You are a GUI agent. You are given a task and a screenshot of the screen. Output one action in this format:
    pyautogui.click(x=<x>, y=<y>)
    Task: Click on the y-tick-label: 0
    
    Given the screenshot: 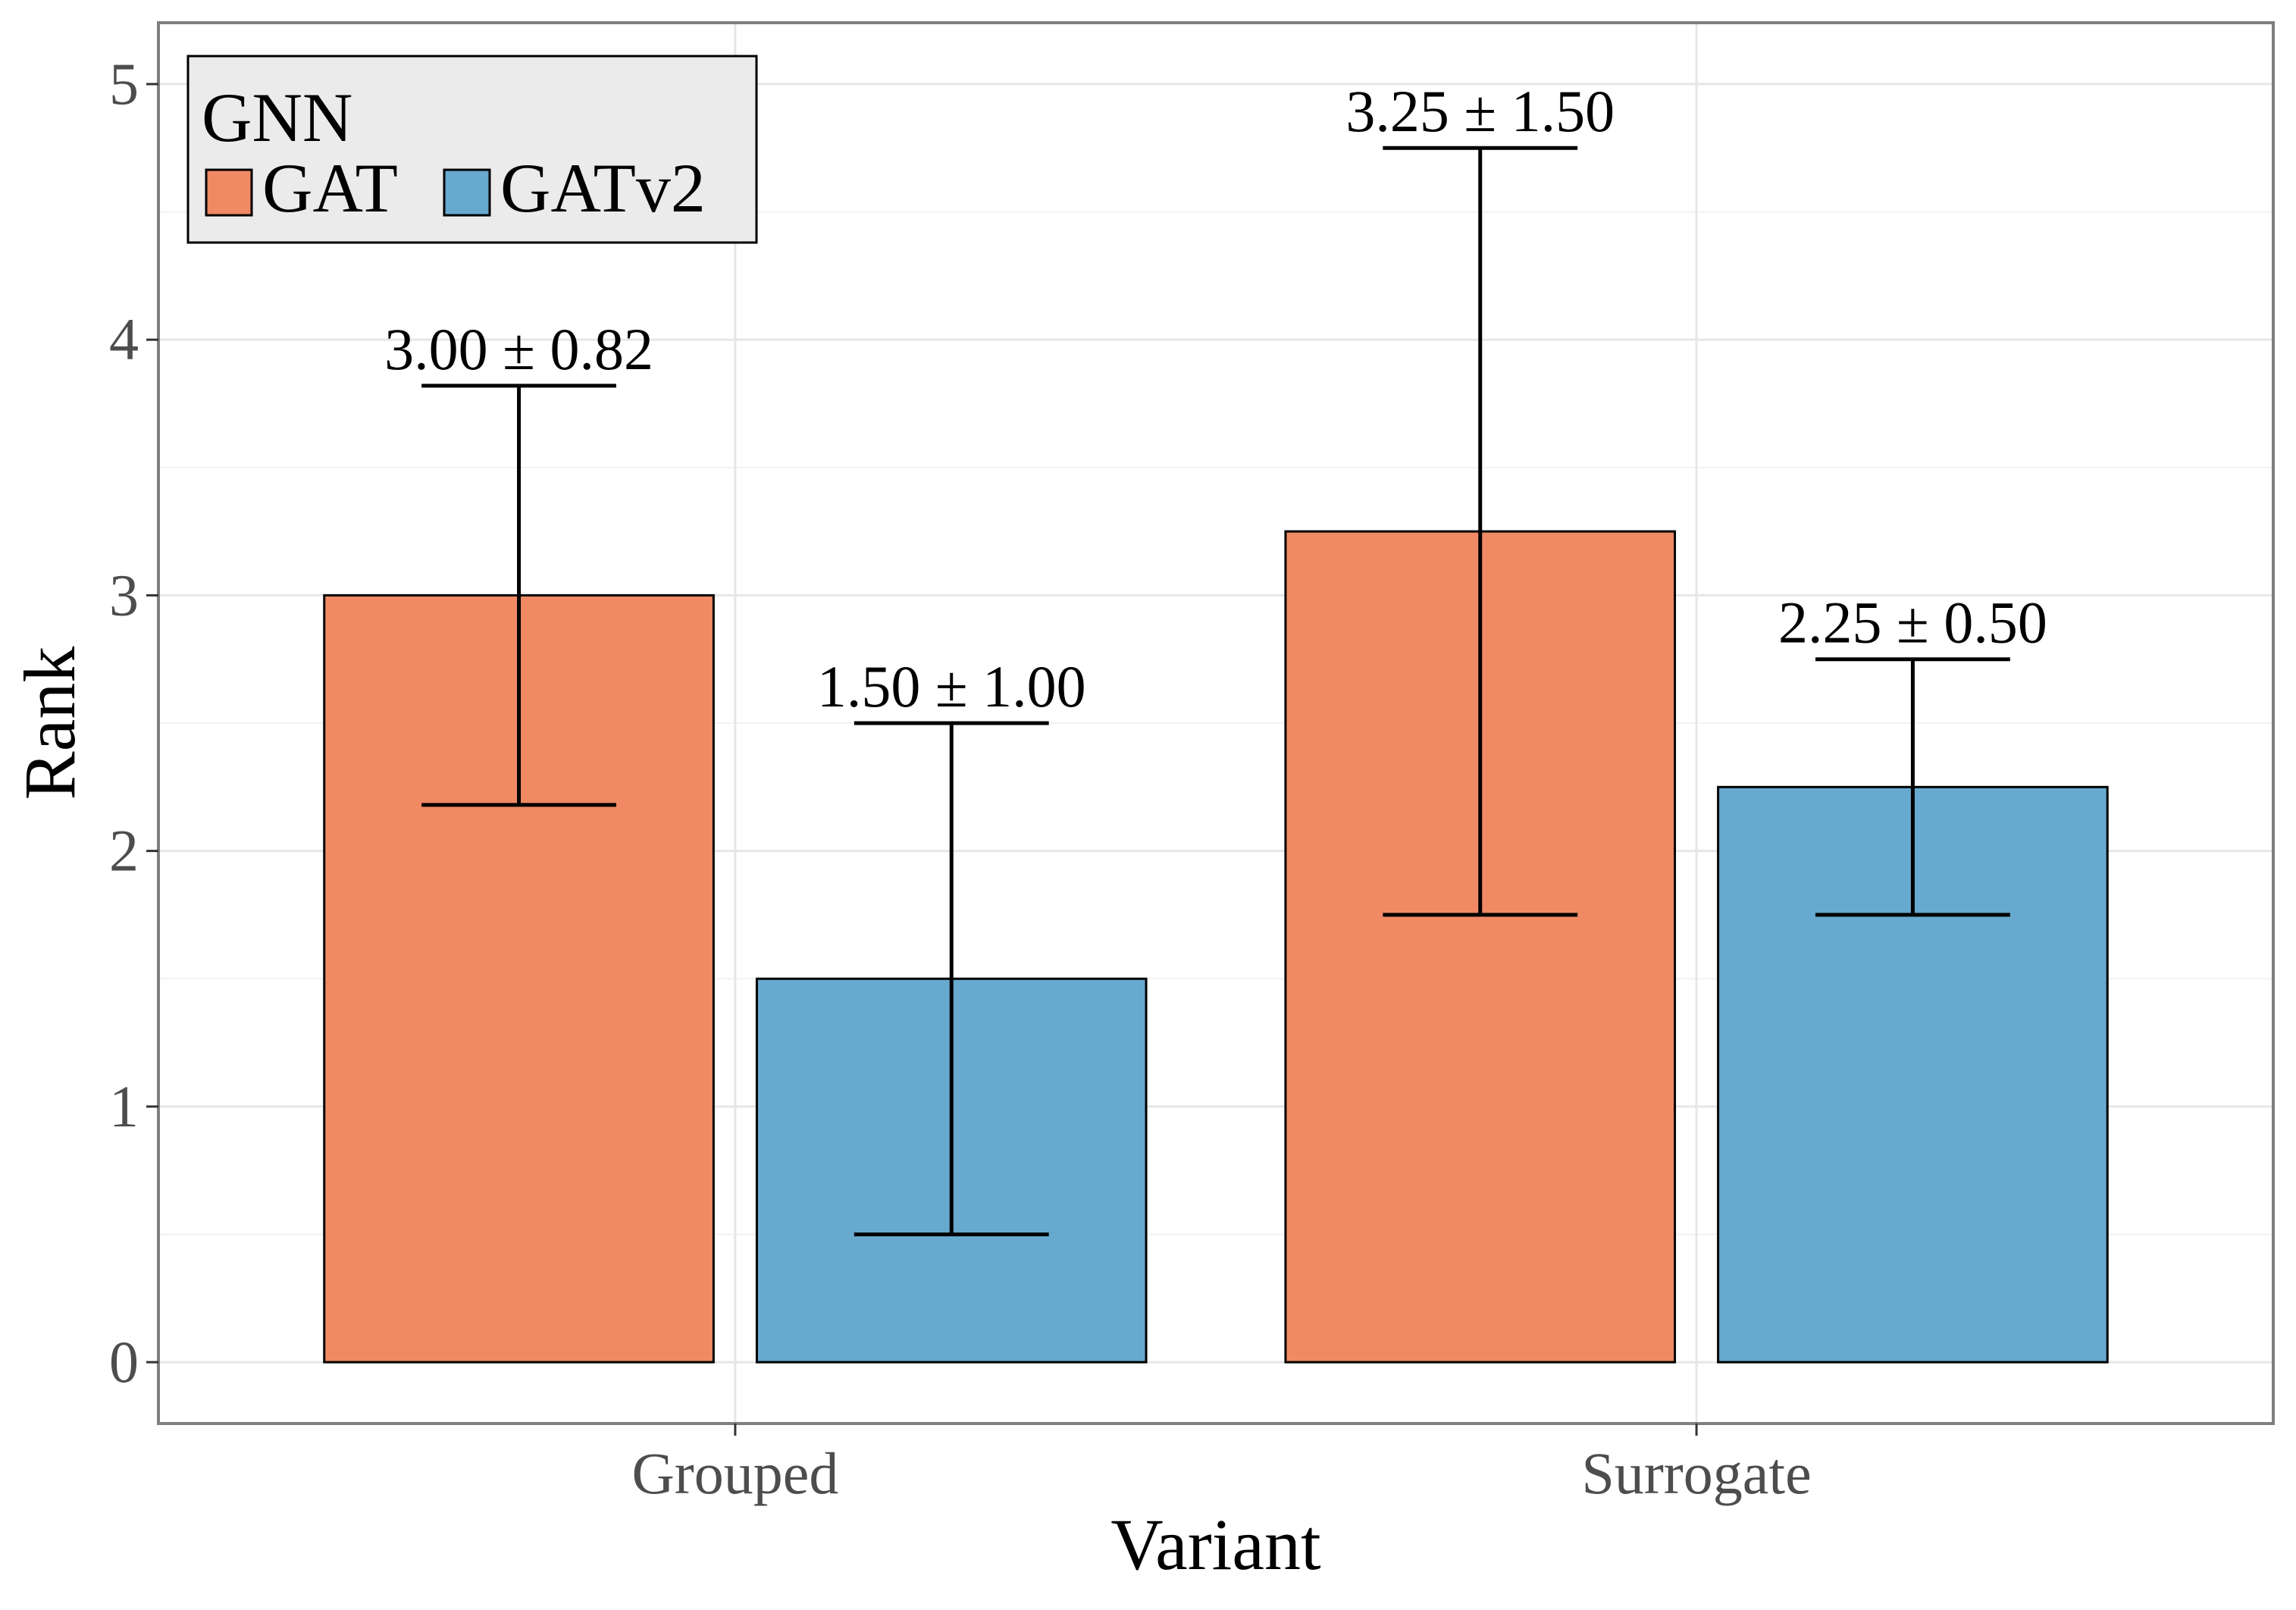 What is the action you would take?
    pyautogui.click(x=124, y=1362)
    